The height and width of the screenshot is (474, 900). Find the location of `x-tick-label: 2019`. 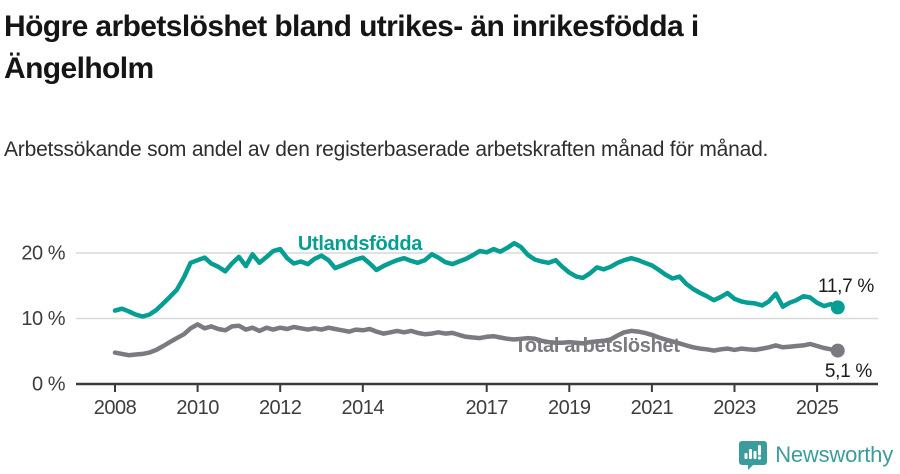

x-tick-label: 2019 is located at coordinates (569, 408).